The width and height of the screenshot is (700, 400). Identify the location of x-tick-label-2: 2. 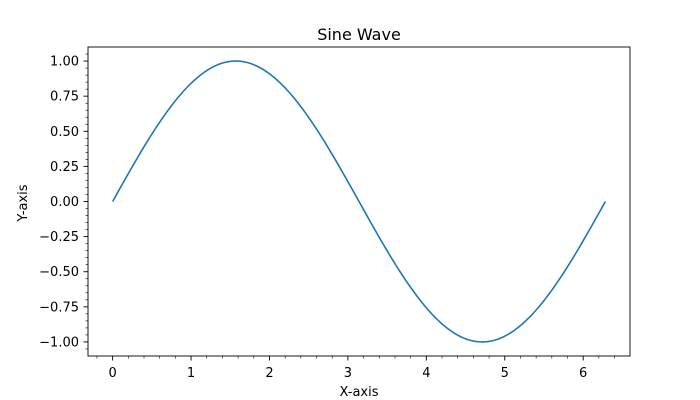
(269, 373).